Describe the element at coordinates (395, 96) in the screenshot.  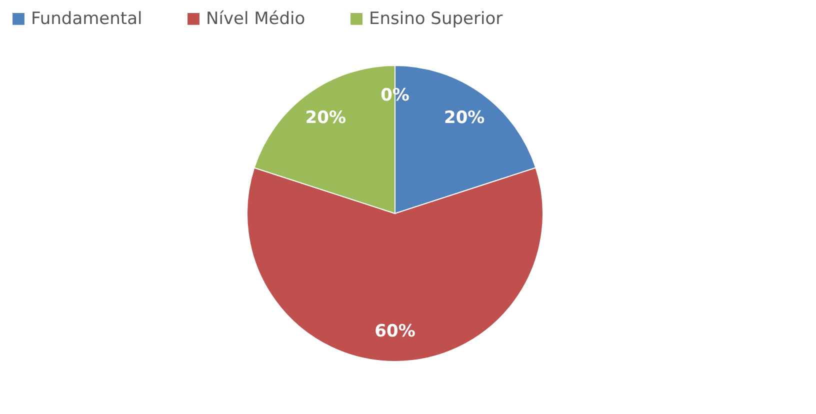
I see `text: 0%` at that location.